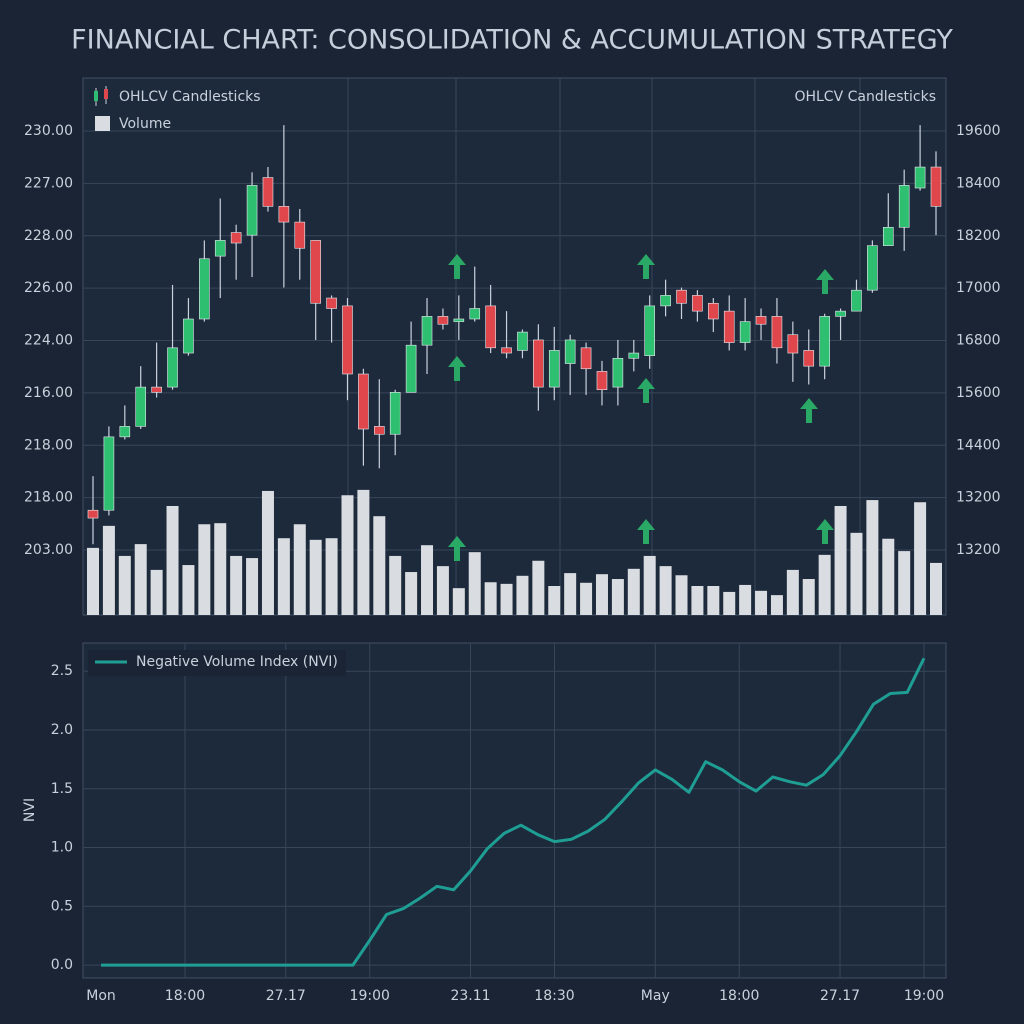  Describe the element at coordinates (865, 97) in the screenshot. I see `panel-label: OHLCV Candlesticks` at that location.